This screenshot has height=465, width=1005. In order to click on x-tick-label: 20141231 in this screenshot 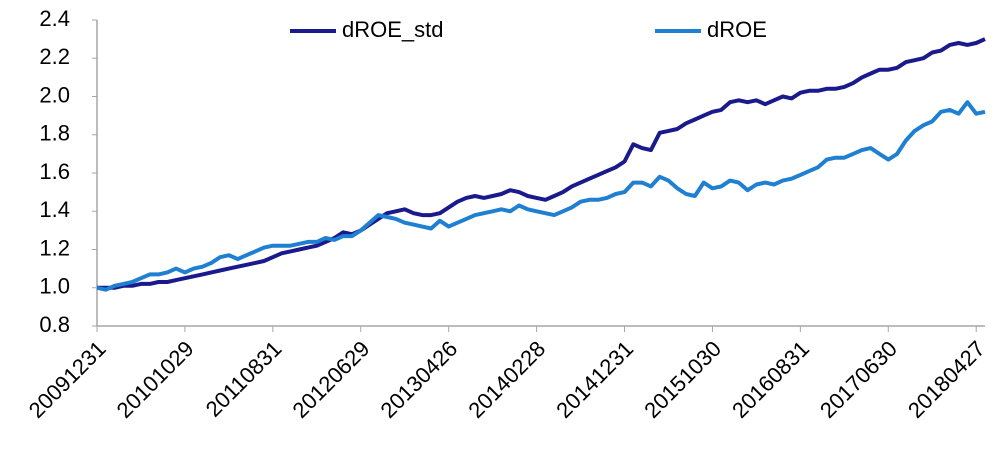, I will do `click(594, 379)`.